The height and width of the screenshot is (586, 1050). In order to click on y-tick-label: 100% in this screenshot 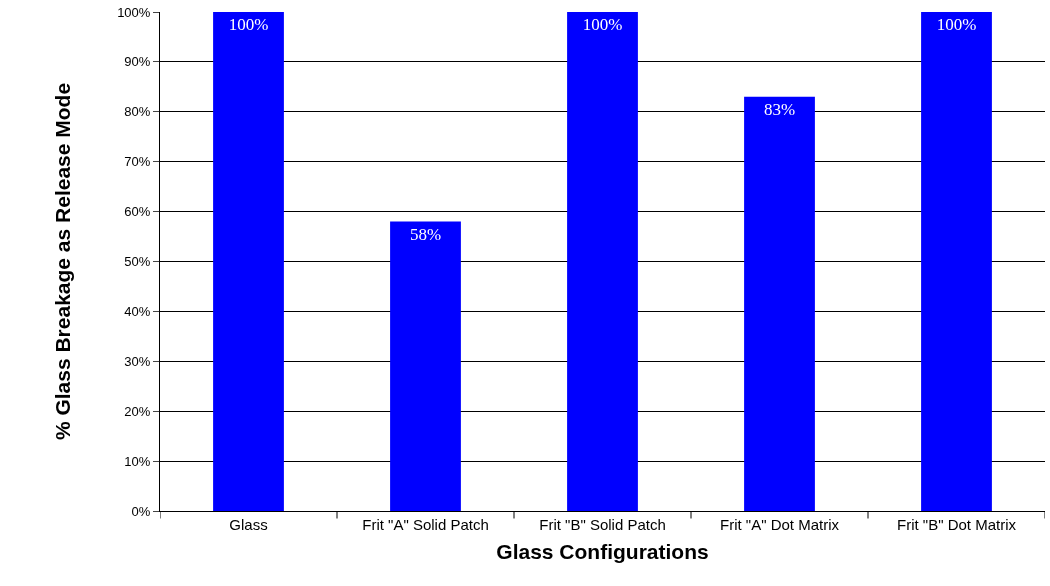, I will do `click(134, 12)`.